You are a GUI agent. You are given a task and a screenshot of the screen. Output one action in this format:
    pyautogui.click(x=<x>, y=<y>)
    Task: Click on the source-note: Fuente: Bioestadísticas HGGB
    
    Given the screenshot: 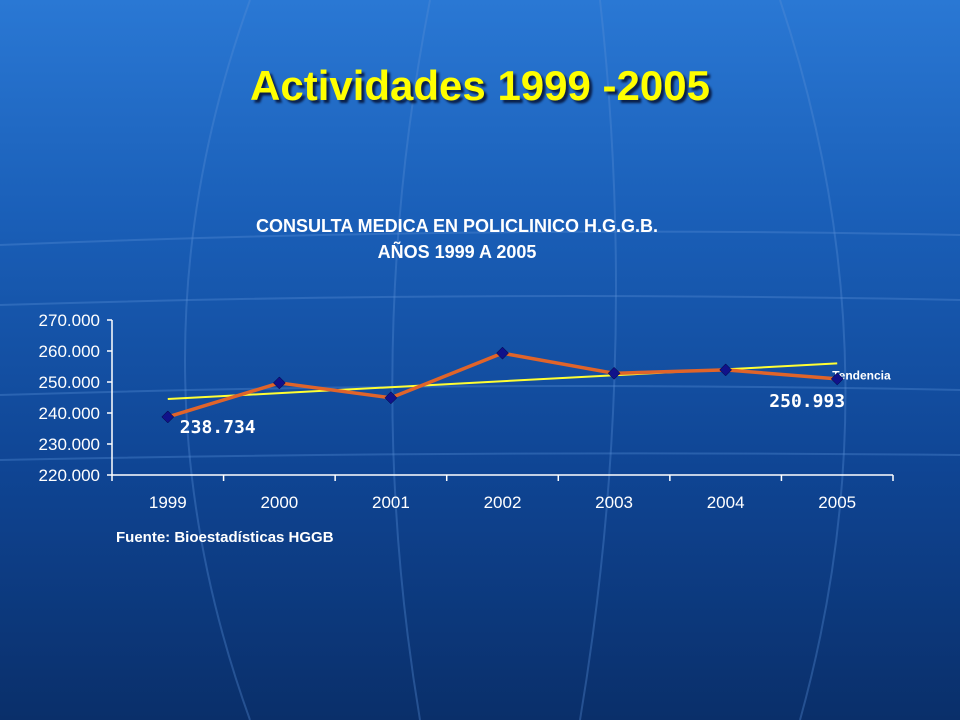 What is the action you would take?
    pyautogui.click(x=225, y=537)
    